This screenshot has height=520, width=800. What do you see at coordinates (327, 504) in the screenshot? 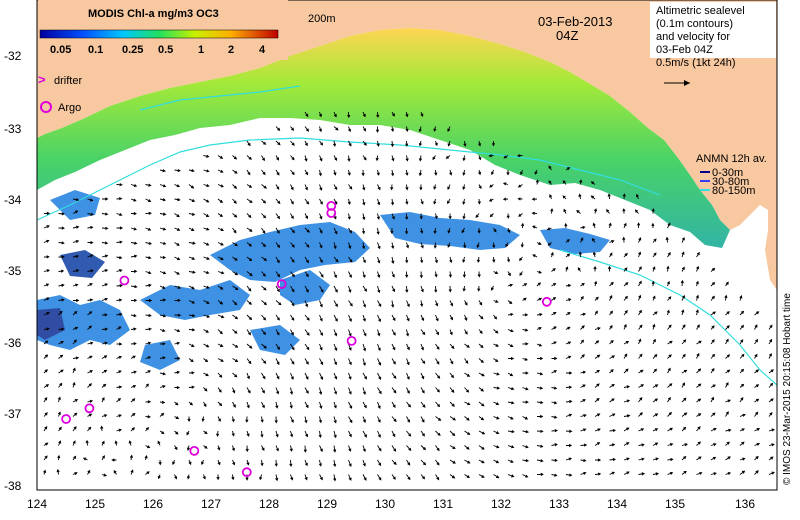
I see `x-tick-label: 129` at bounding box center [327, 504].